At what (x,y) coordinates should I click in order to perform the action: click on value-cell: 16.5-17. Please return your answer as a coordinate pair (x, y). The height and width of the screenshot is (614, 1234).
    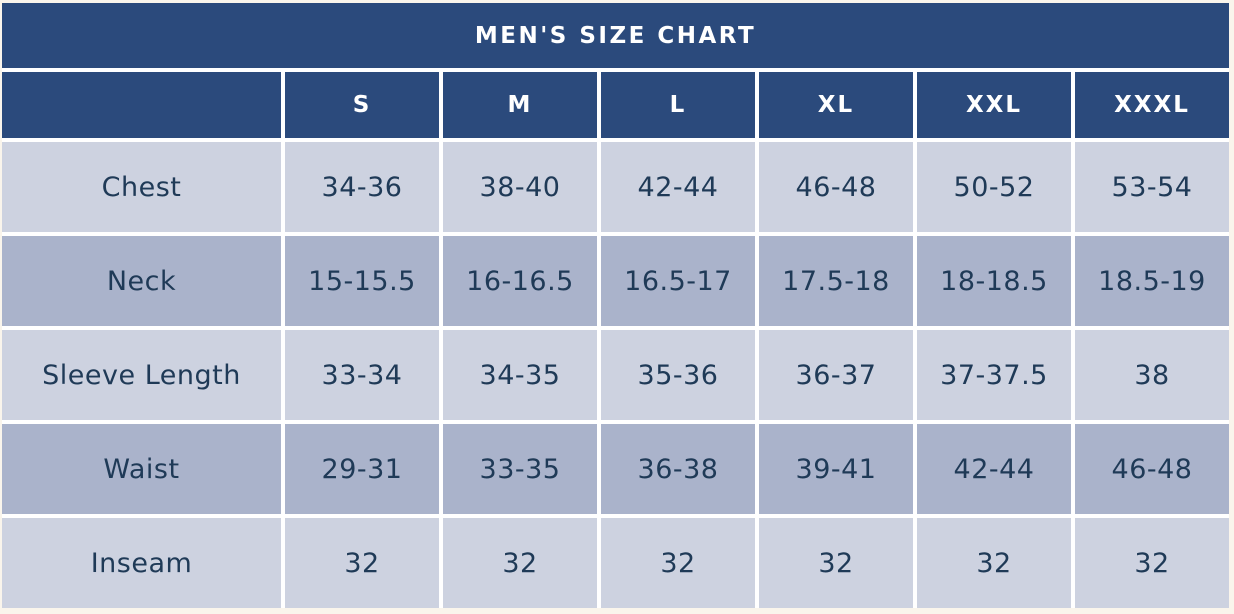
    Looking at the image, I should click on (678, 281).